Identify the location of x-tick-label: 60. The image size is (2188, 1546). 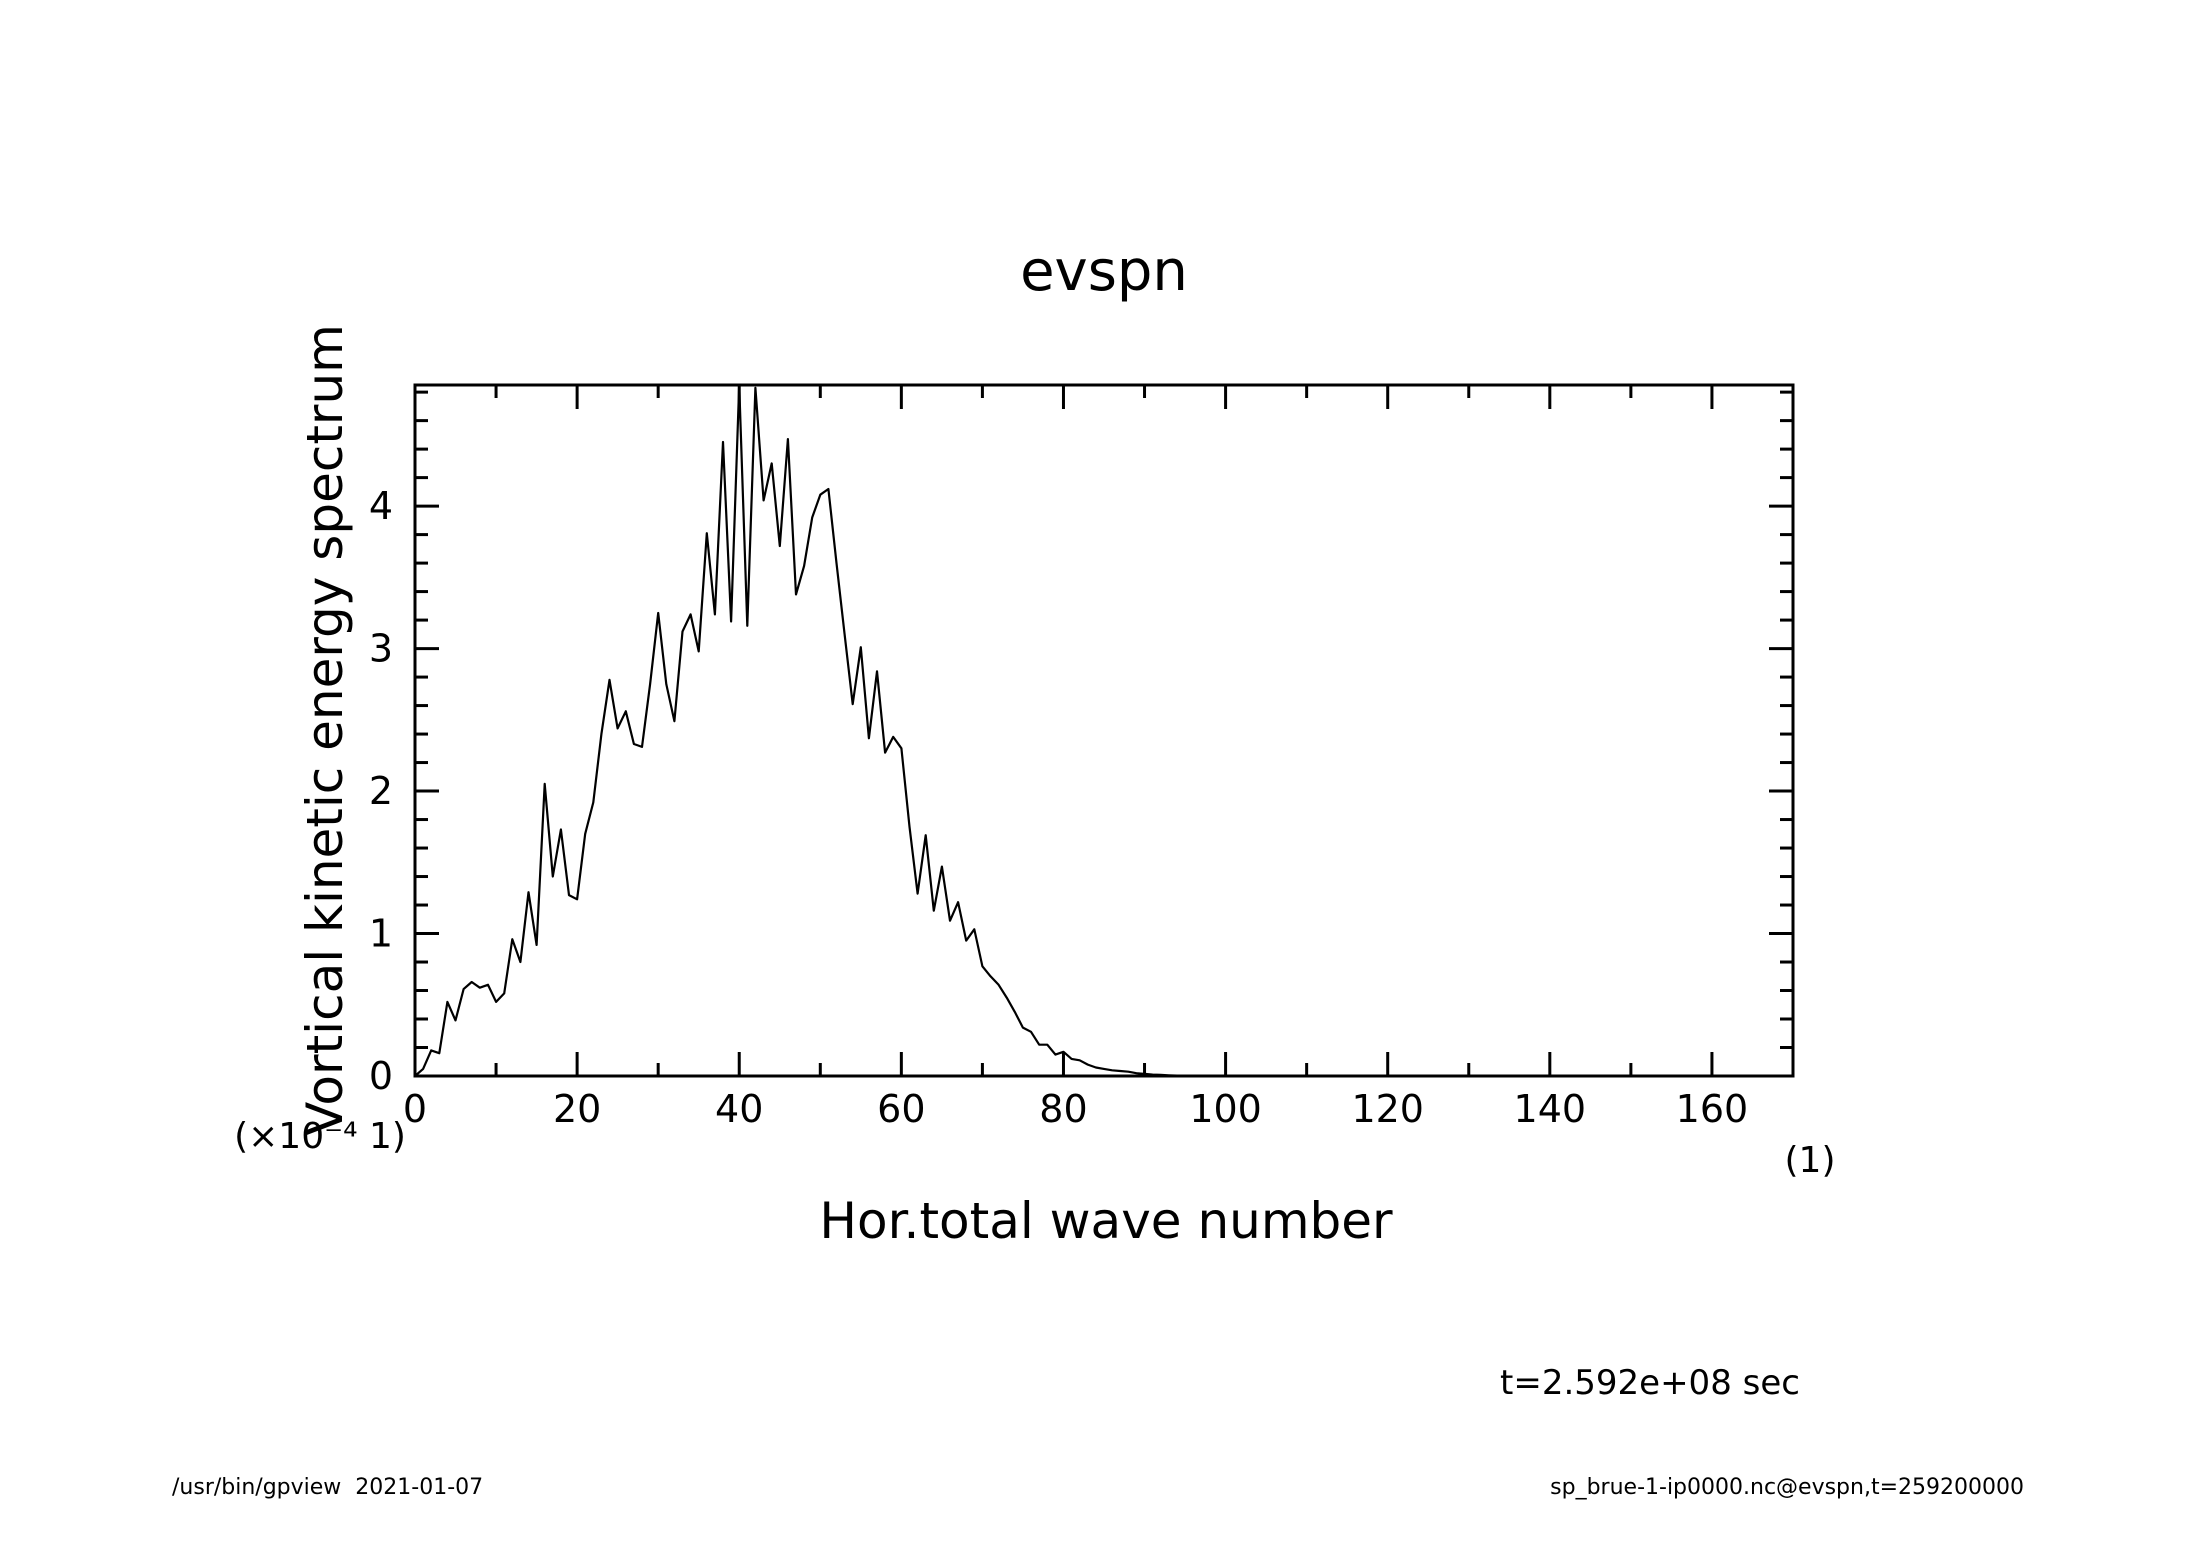
(901, 1109).